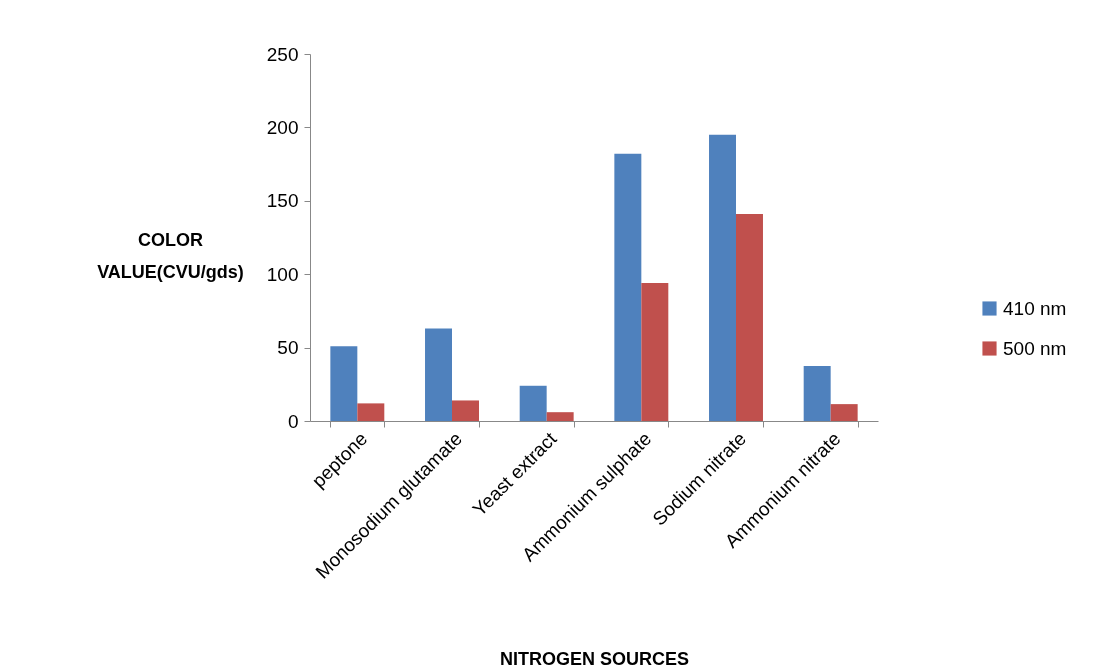 This screenshot has height=667, width=1096. What do you see at coordinates (293, 421) in the screenshot?
I see `y-tick-label: 0` at bounding box center [293, 421].